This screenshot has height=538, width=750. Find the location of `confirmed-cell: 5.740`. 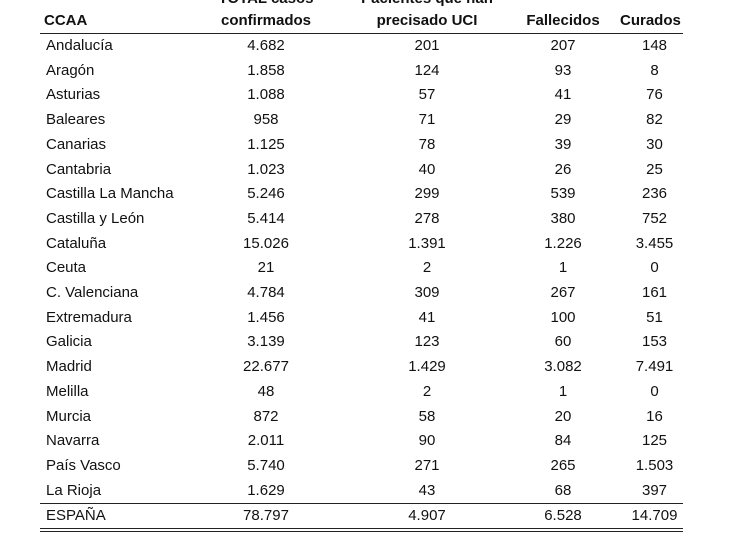

confirmed-cell: 5.740 is located at coordinates (266, 465).